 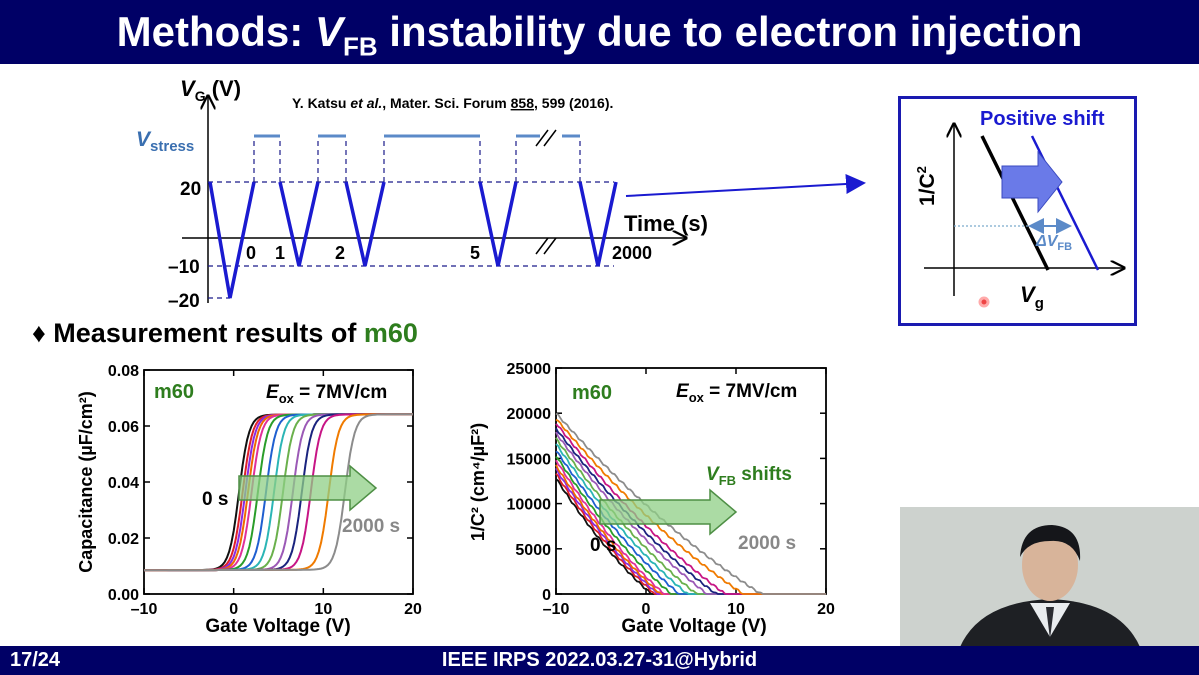 I want to click on end-label-right: 2000 s, so click(x=767, y=543).